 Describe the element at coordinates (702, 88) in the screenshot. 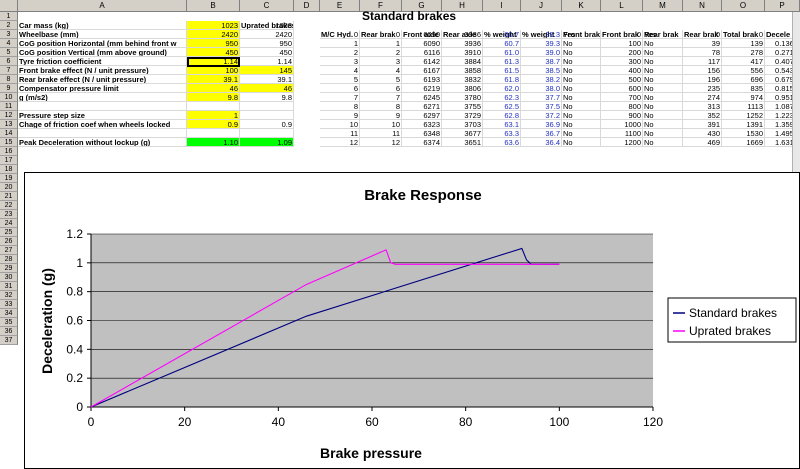

I see `table-cell-n: 235` at that location.